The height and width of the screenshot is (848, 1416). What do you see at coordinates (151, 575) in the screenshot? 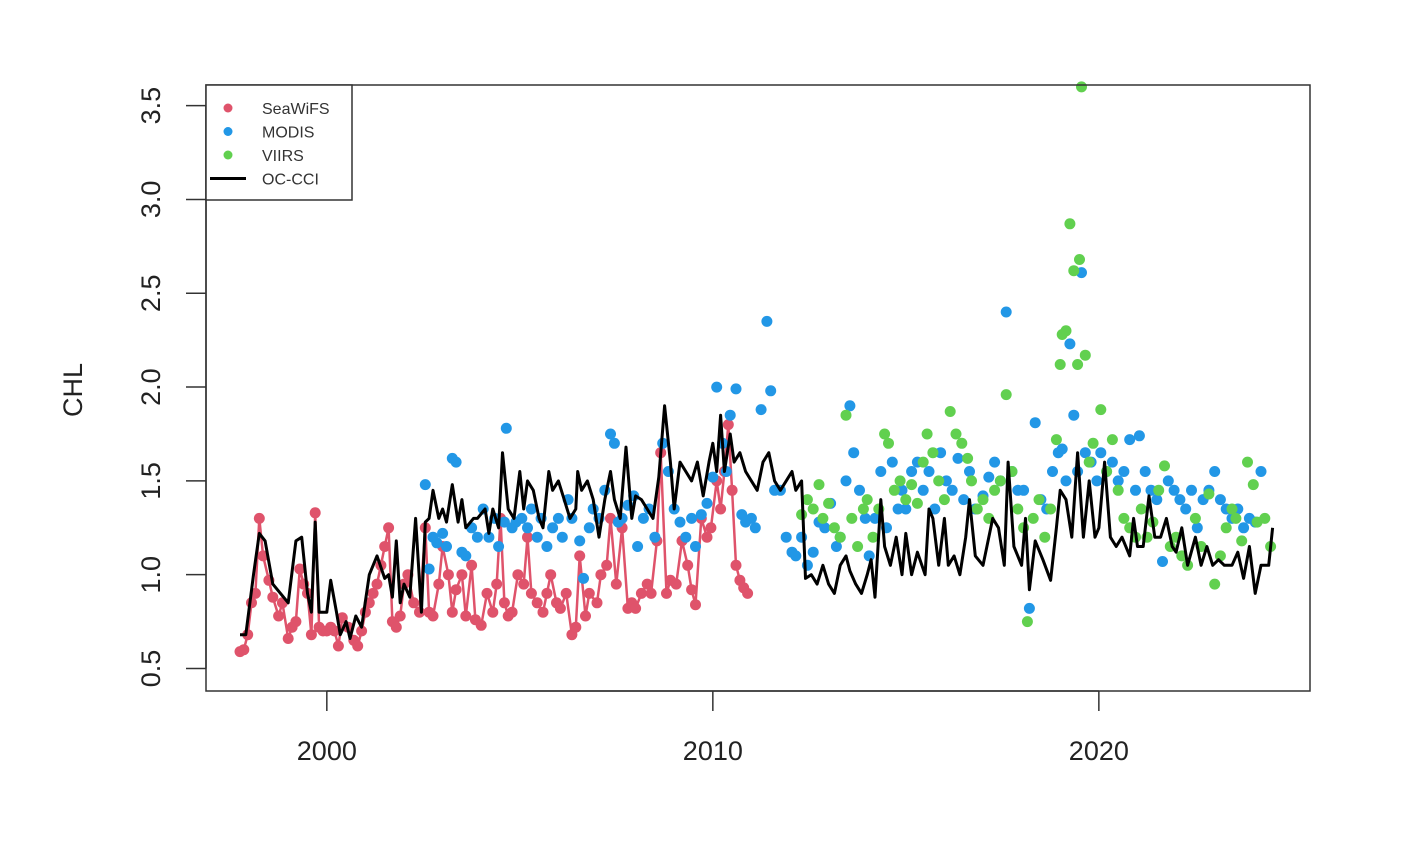
I see `y-tick-label: 1.0` at bounding box center [151, 575].